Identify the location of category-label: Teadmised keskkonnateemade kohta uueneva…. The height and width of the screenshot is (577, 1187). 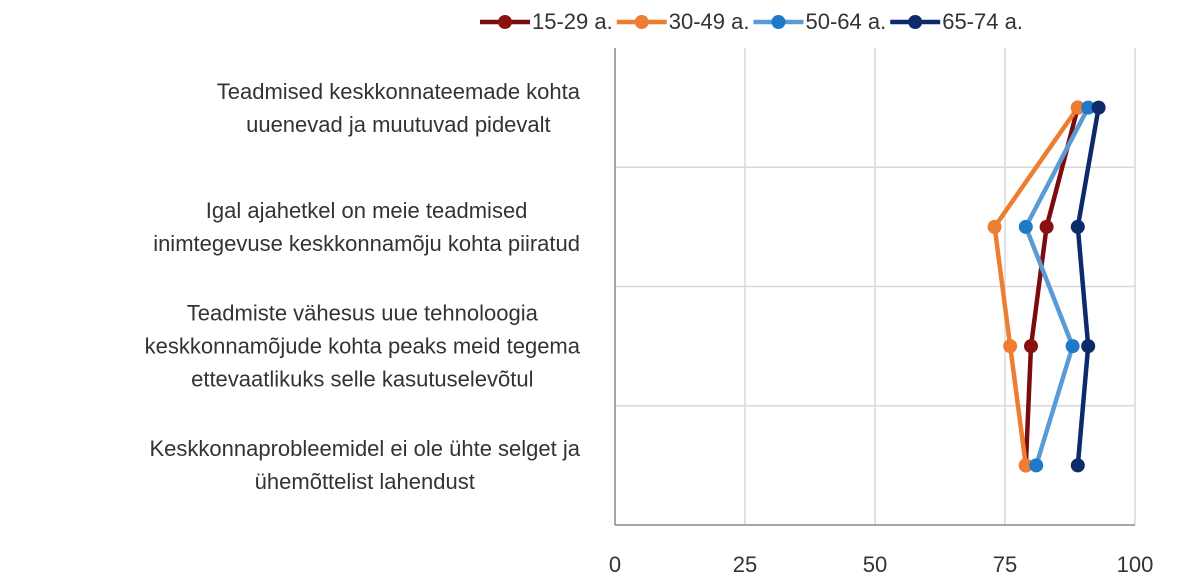
(398, 107).